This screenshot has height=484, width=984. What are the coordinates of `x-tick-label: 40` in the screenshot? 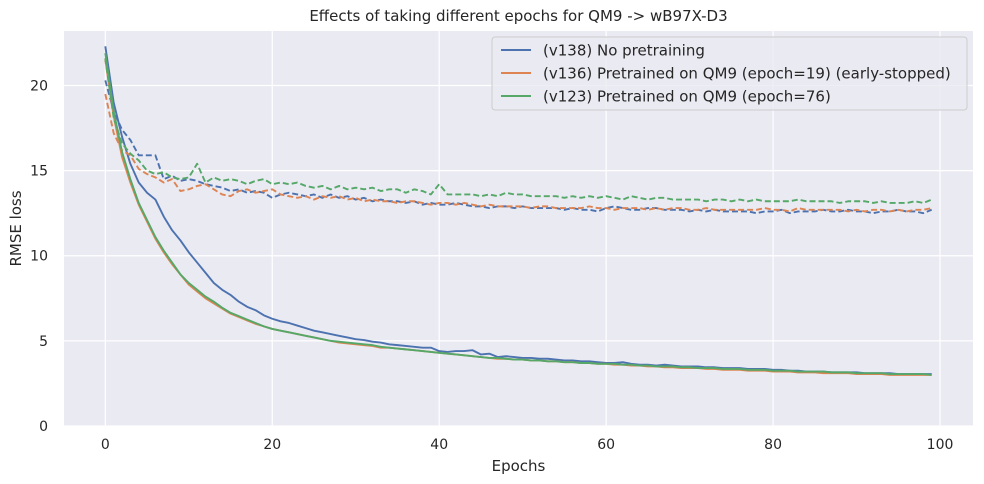 It's located at (439, 445).